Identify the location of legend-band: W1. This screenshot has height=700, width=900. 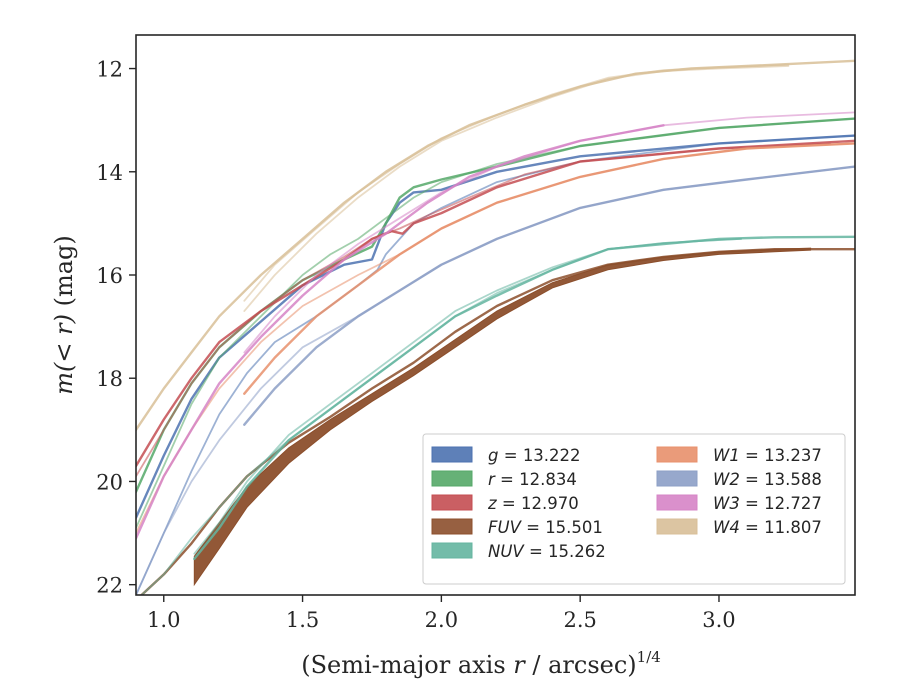
(726, 455).